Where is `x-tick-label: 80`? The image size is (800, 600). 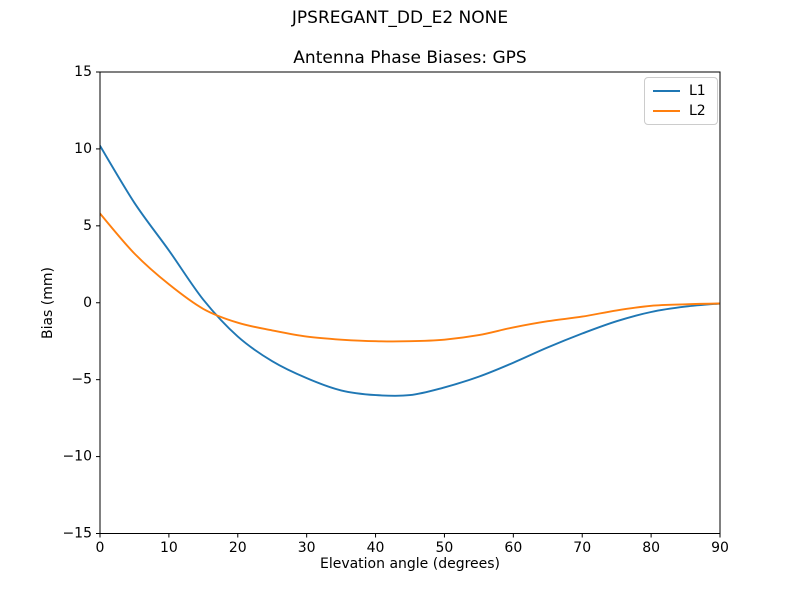 x-tick-label: 80 is located at coordinates (651, 548).